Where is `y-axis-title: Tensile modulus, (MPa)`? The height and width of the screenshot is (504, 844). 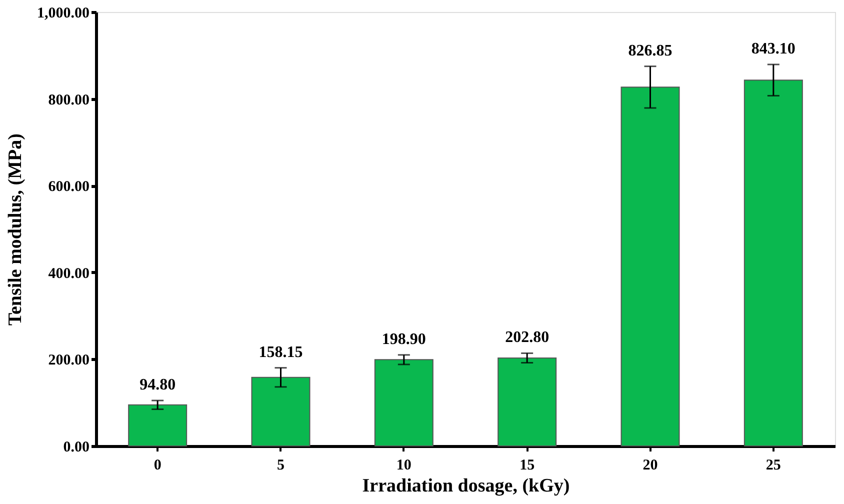
y-axis-title: Tensile modulus, (MPa) is located at coordinates (15, 230).